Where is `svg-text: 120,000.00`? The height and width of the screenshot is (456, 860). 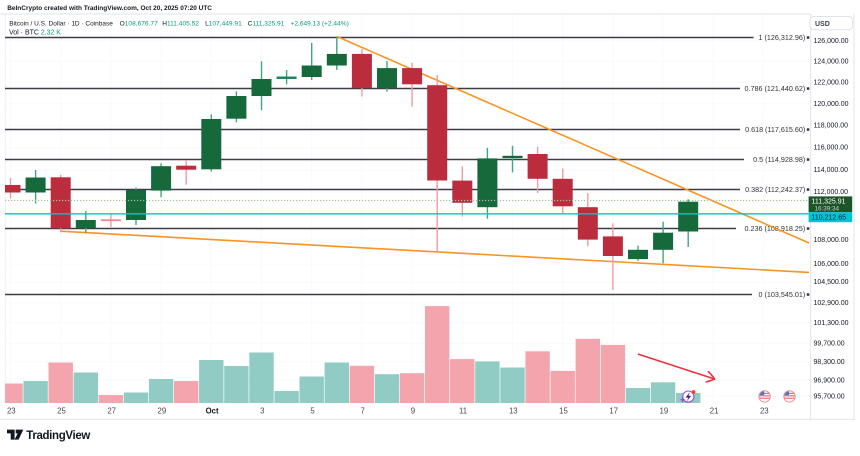
svg-text: 120,000.00 is located at coordinates (831, 104).